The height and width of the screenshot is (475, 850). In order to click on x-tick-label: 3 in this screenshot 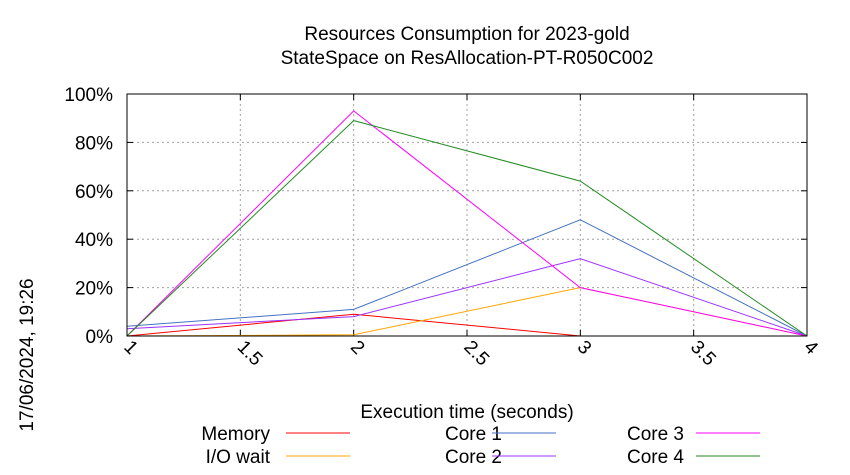, I will do `click(584, 348)`.